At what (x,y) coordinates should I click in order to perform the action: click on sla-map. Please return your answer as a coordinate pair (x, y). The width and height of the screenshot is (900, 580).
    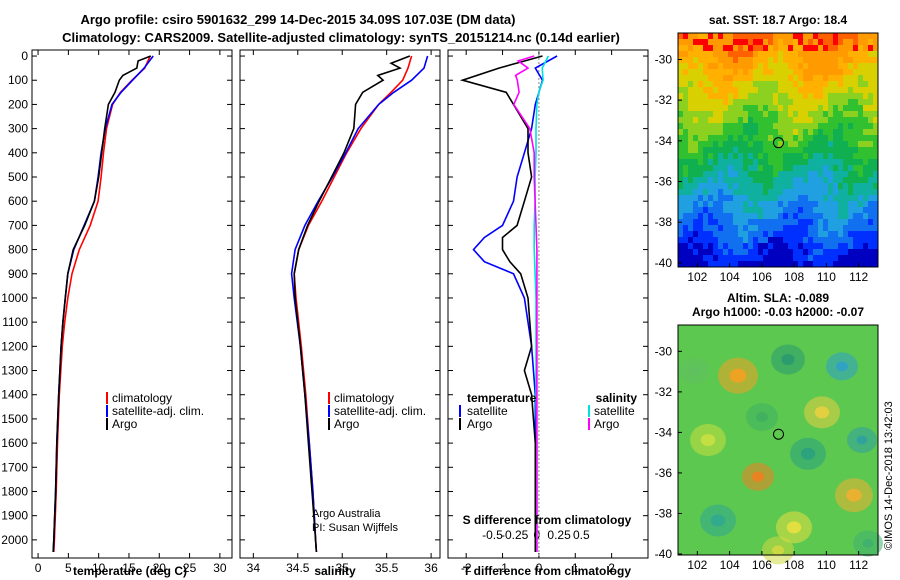
    Looking at the image, I should click on (780, 445).